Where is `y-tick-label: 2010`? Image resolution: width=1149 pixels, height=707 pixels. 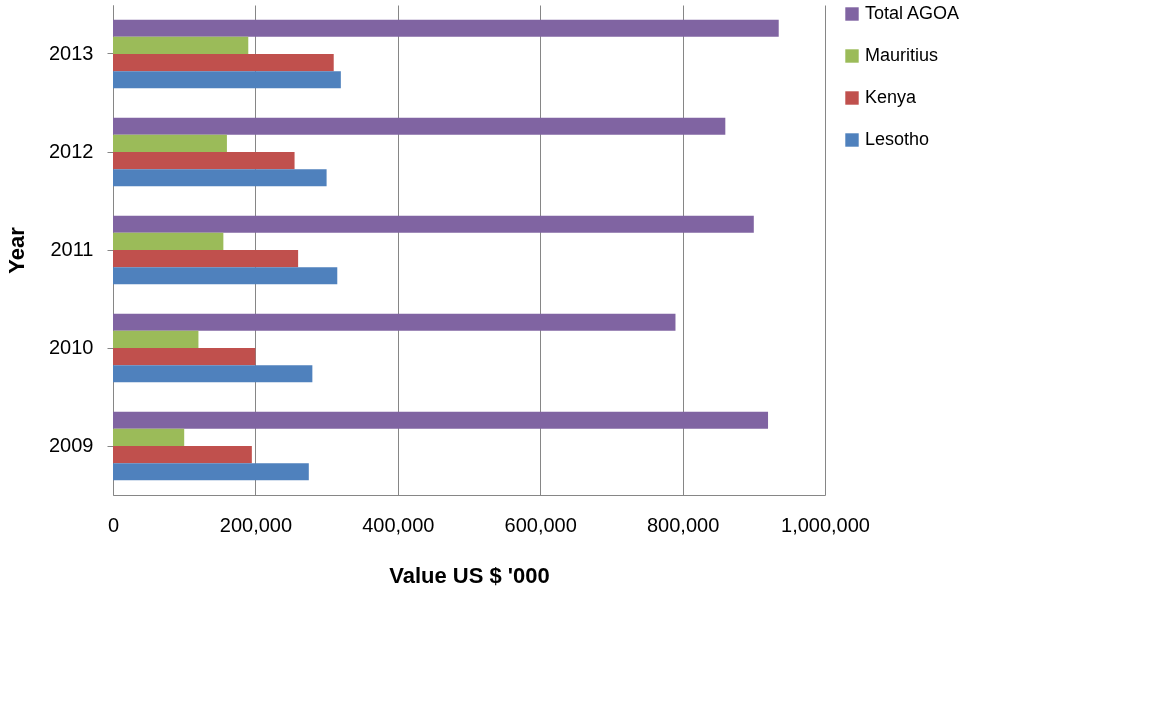 y-tick-label: 2010 is located at coordinates (71, 347).